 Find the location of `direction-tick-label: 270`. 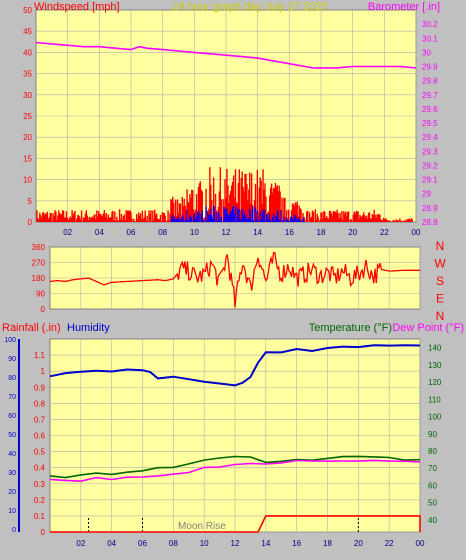

direction-tick-label: 270 is located at coordinates (39, 263).